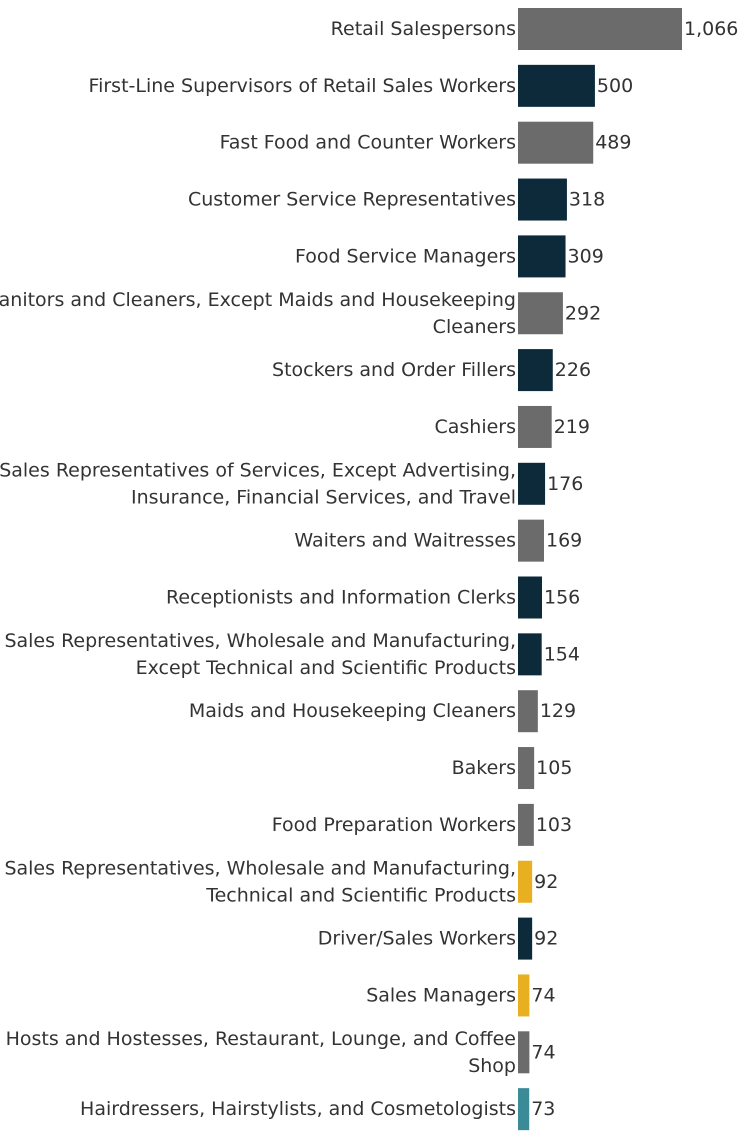  I want to click on value-label: 156, so click(562, 598).